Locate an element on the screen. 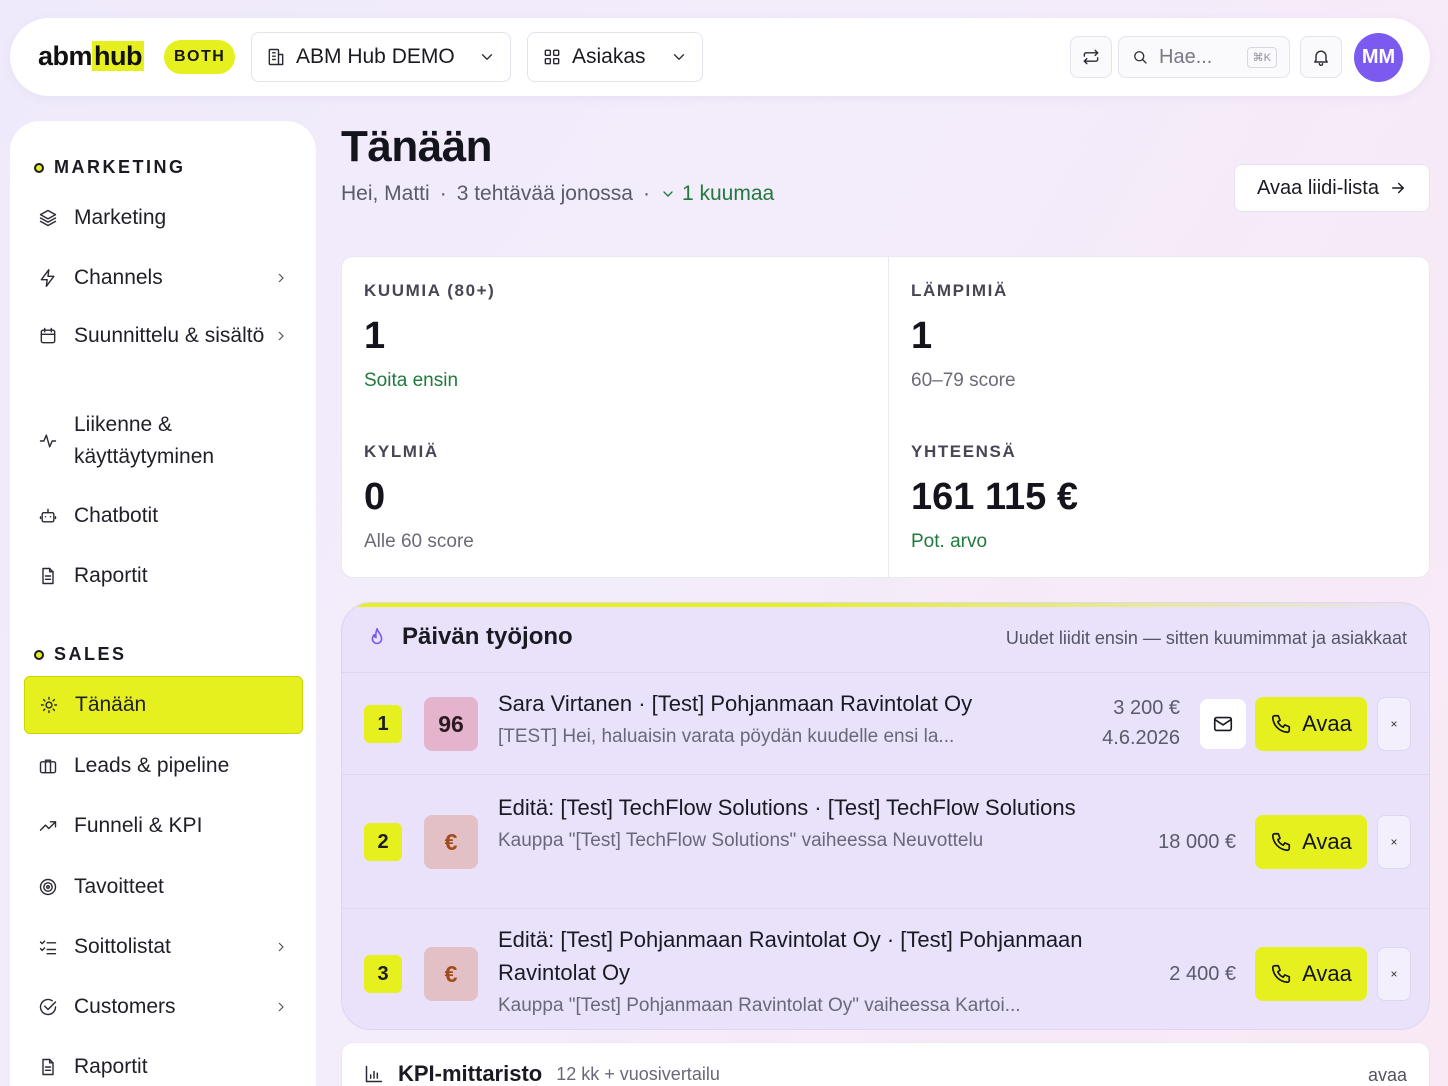  check-circle-icon is located at coordinates (48, 1007).